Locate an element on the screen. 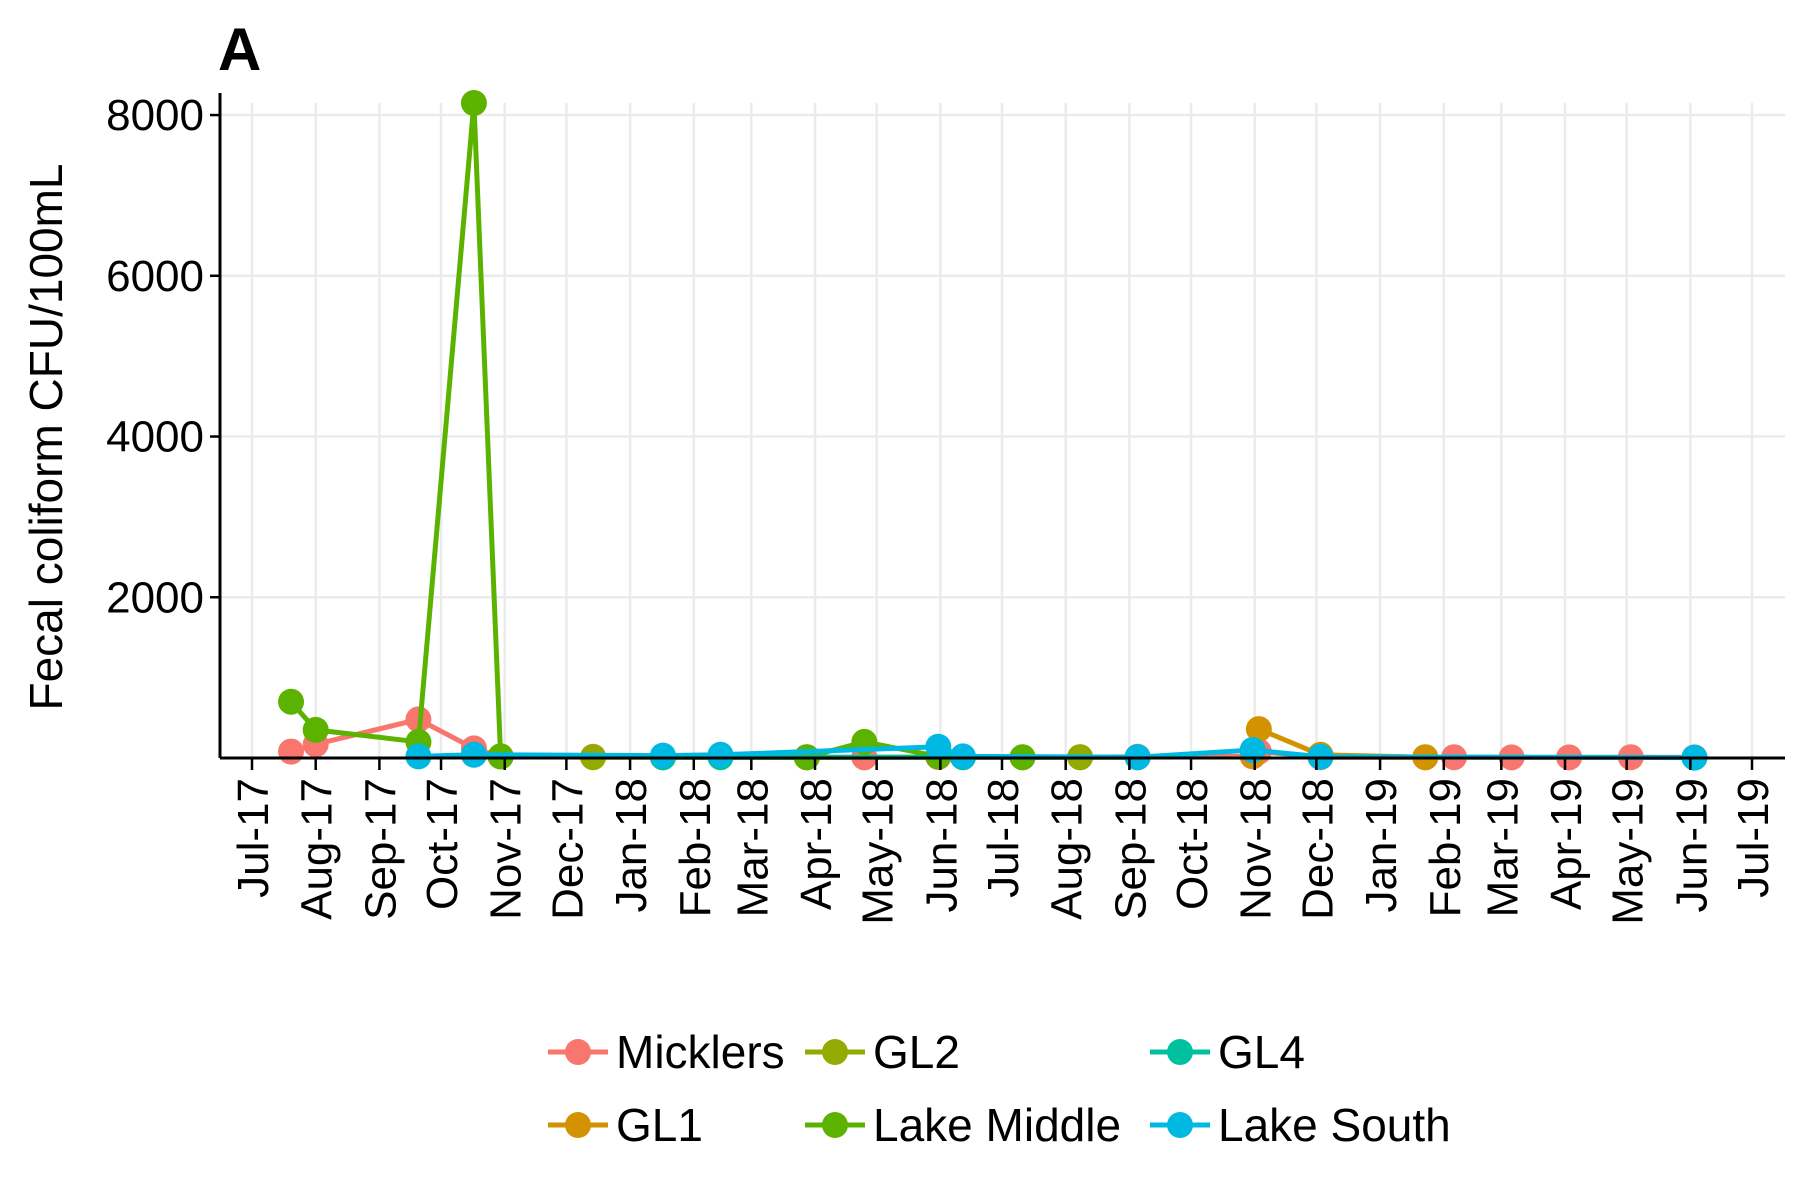 The image size is (1800, 1200). legend-item: Micklers is located at coordinates (666, 1052).